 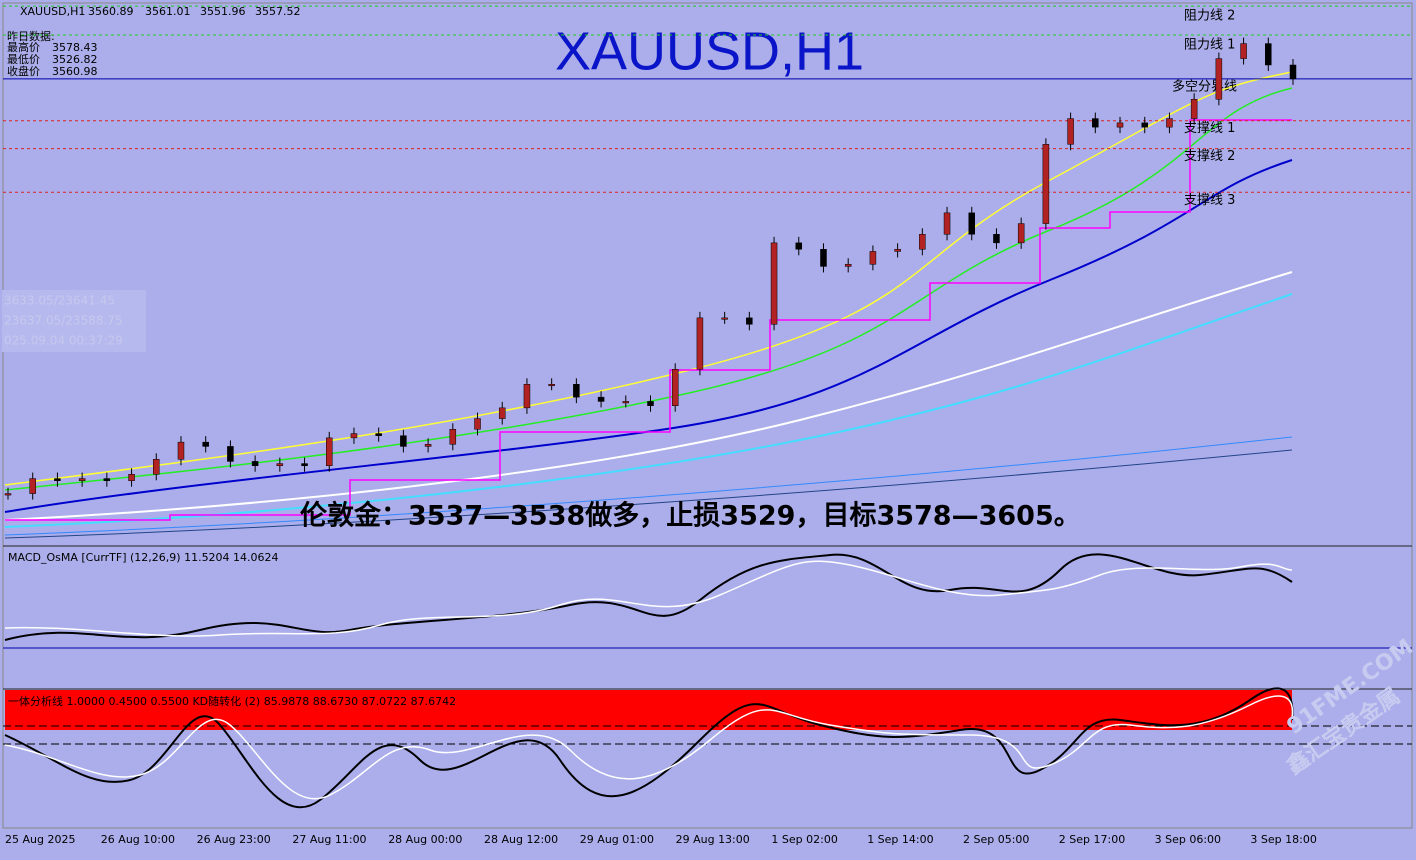 What do you see at coordinates (75, 59) in the screenshot?
I see `prev-value: 3526.82` at bounding box center [75, 59].